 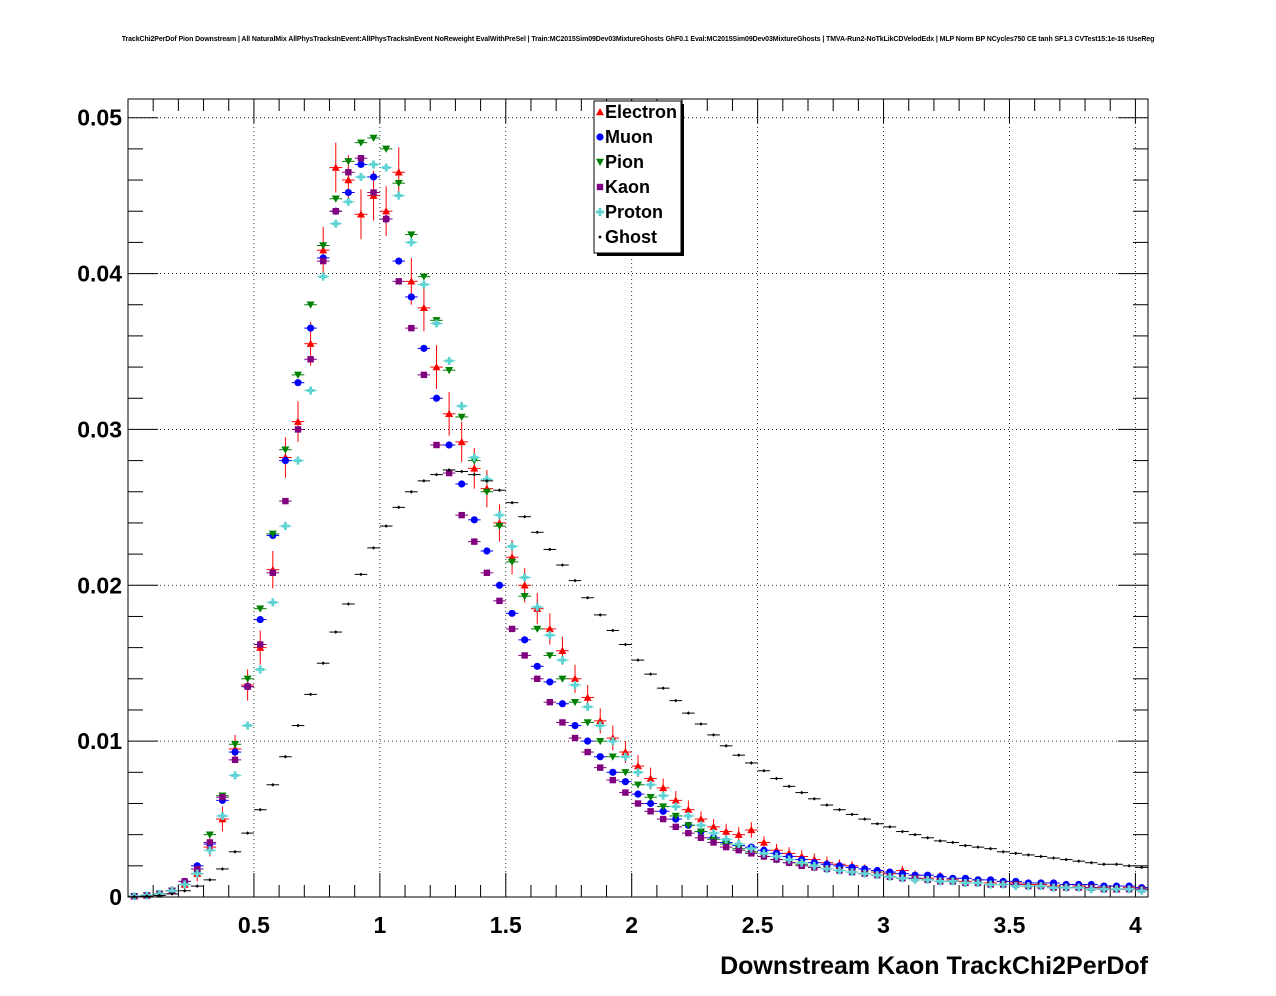 I want to click on y-tick-label: 0.03, so click(x=99, y=429).